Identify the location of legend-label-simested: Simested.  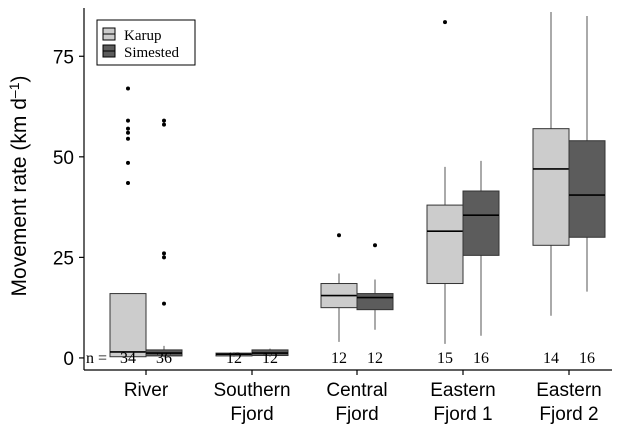
(151, 53).